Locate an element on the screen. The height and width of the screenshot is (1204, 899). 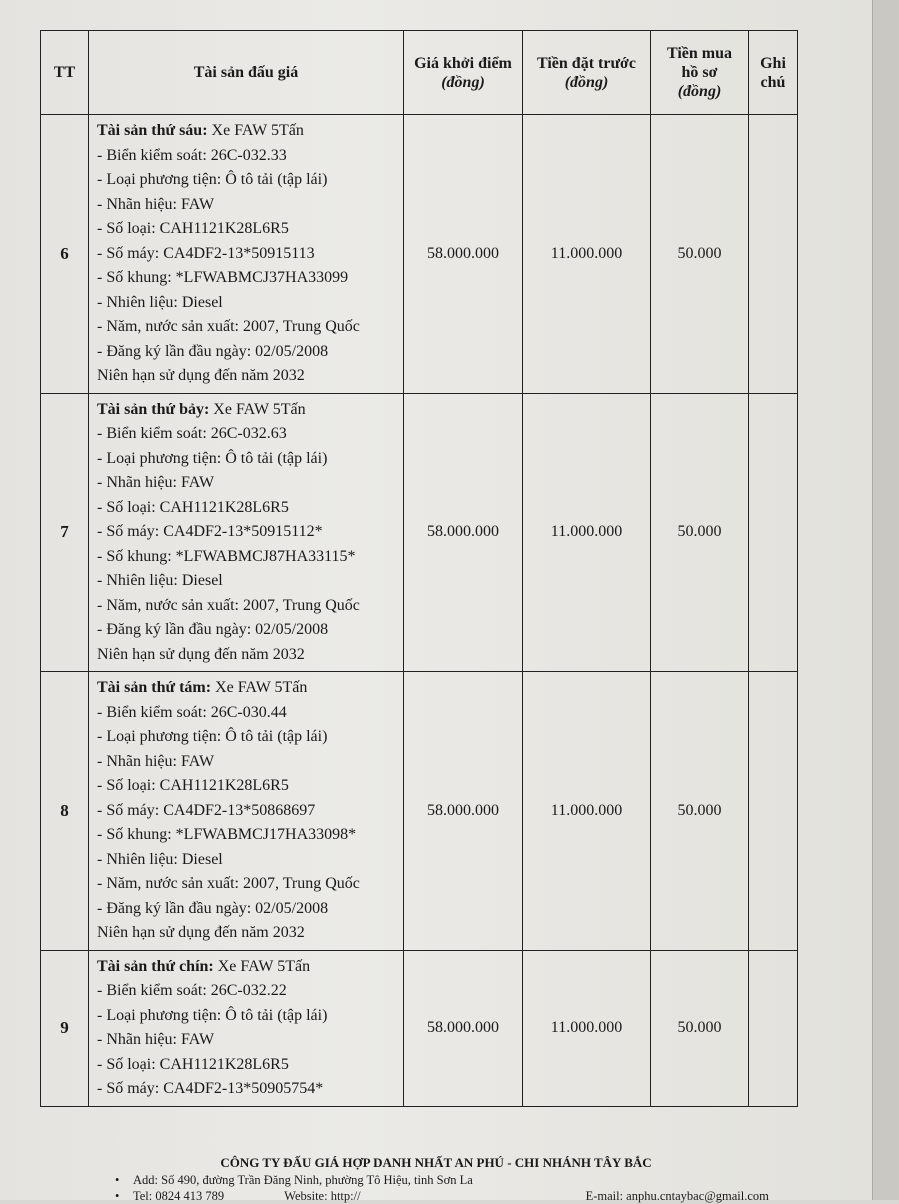
row-number: 9 is located at coordinates (64, 1028).